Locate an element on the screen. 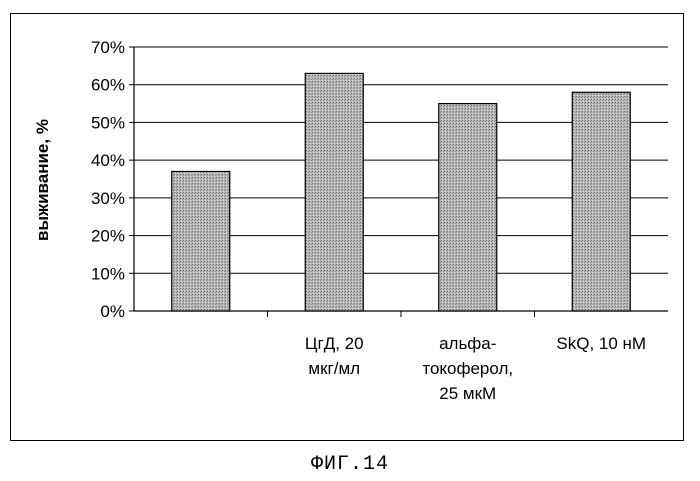  y-axis-label: выживание, % is located at coordinates (42, 180).